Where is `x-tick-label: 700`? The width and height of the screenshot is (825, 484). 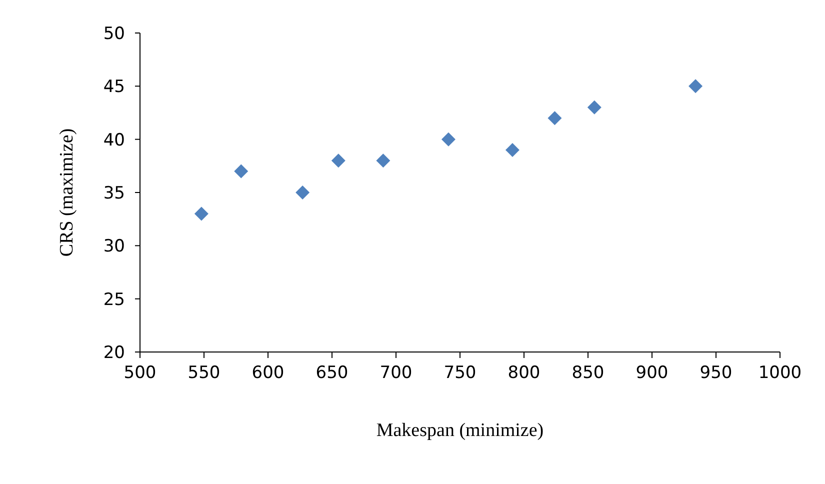 x-tick-label: 700 is located at coordinates (396, 373).